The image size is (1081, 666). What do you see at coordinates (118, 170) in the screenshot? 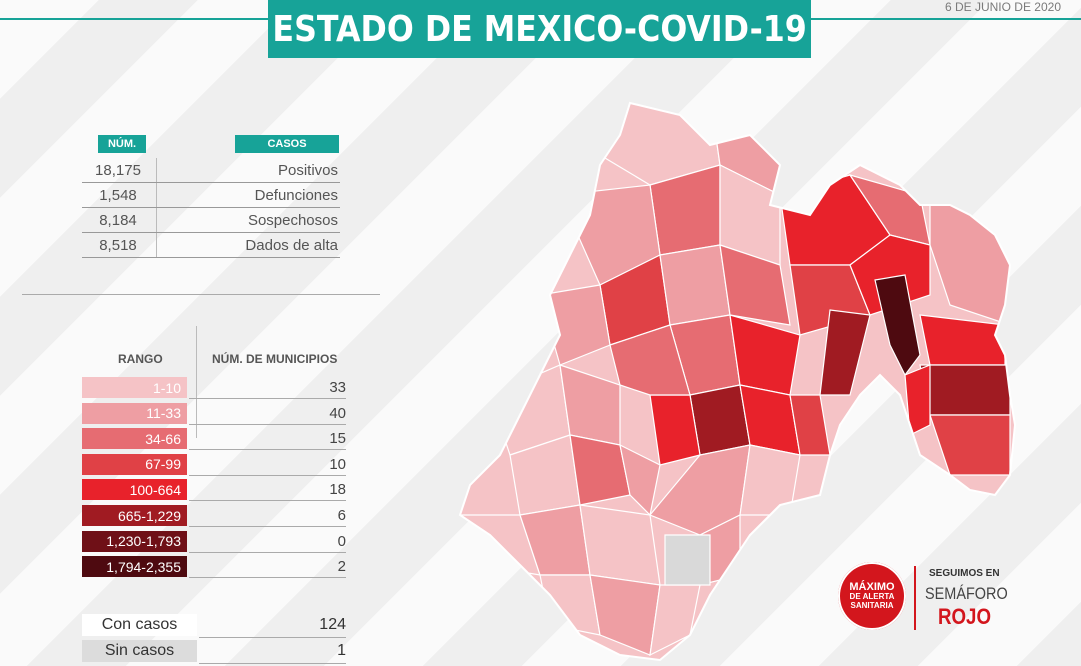
I see `stats-num: 18,175` at bounding box center [118, 170].